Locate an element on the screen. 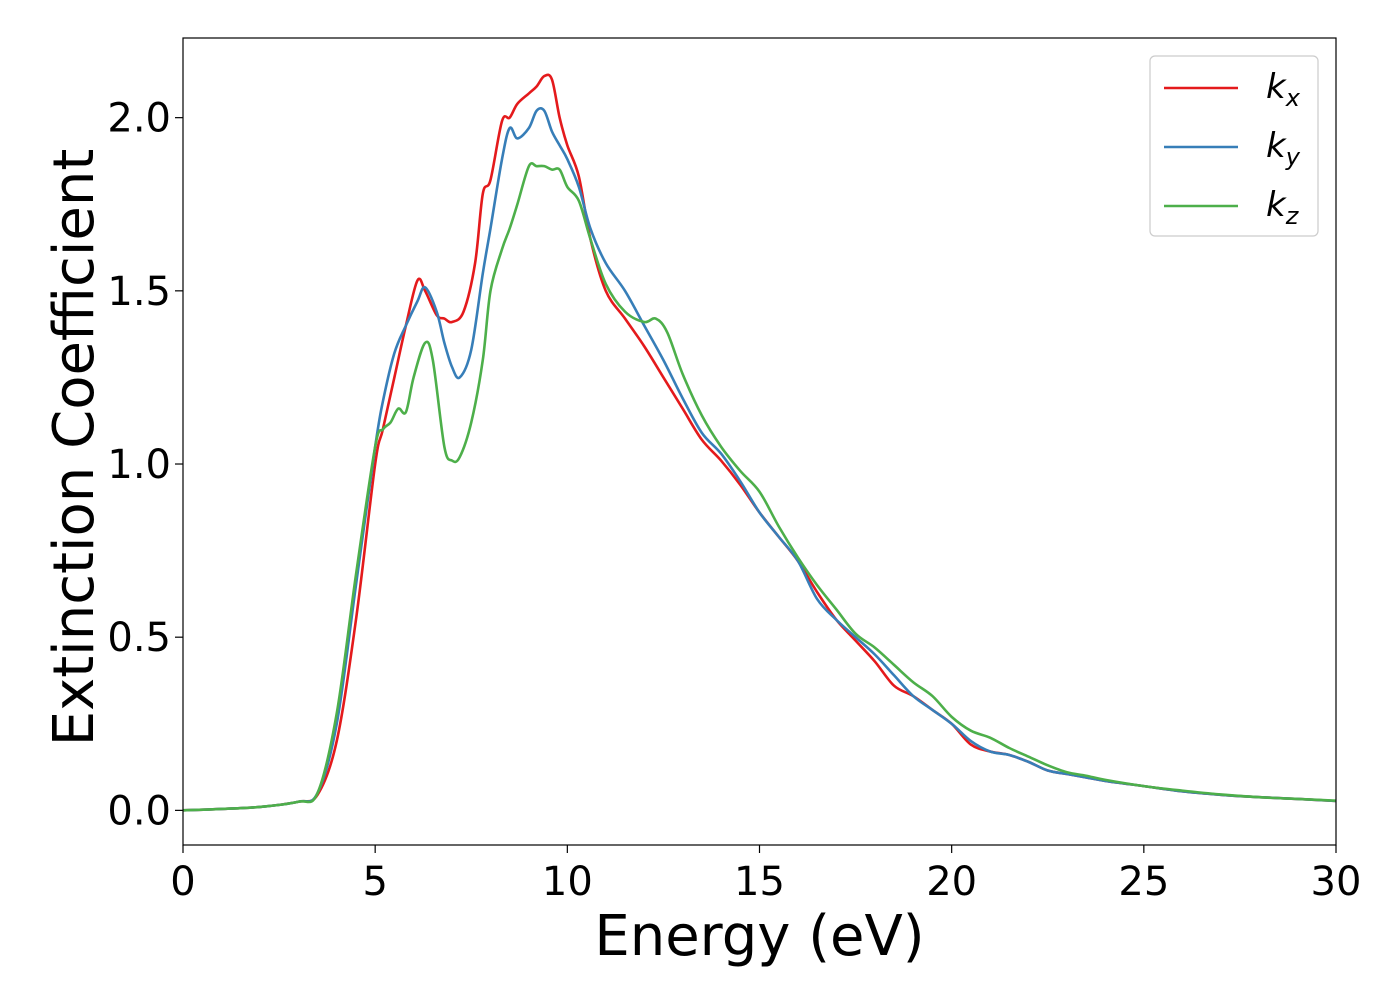 The image size is (1400, 1000). y-axis-label: Extinction Coefficient is located at coordinates (74, 448).